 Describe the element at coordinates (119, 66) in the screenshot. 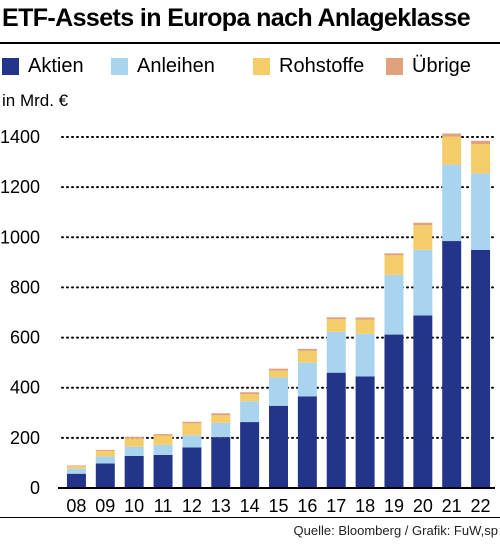

I see `legend-swatch-anleihen` at that location.